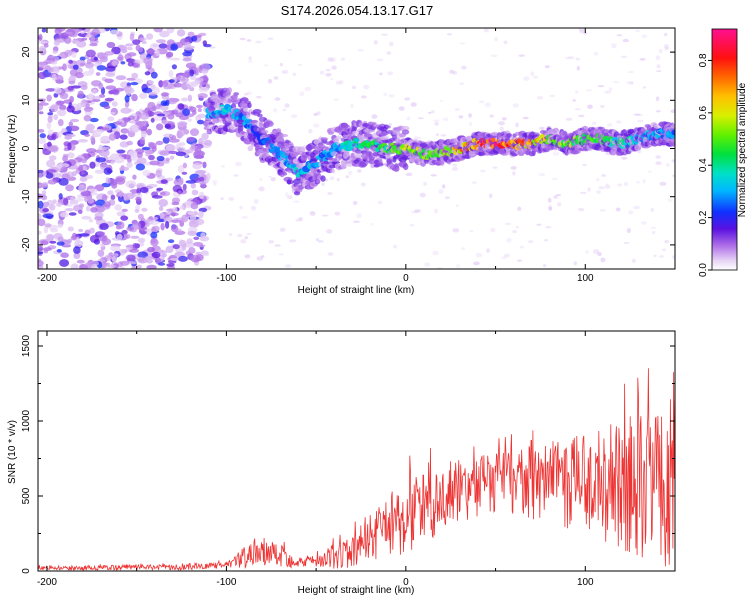  Describe the element at coordinates (724, 149) in the screenshot. I see `colorbar-gradient` at that location.